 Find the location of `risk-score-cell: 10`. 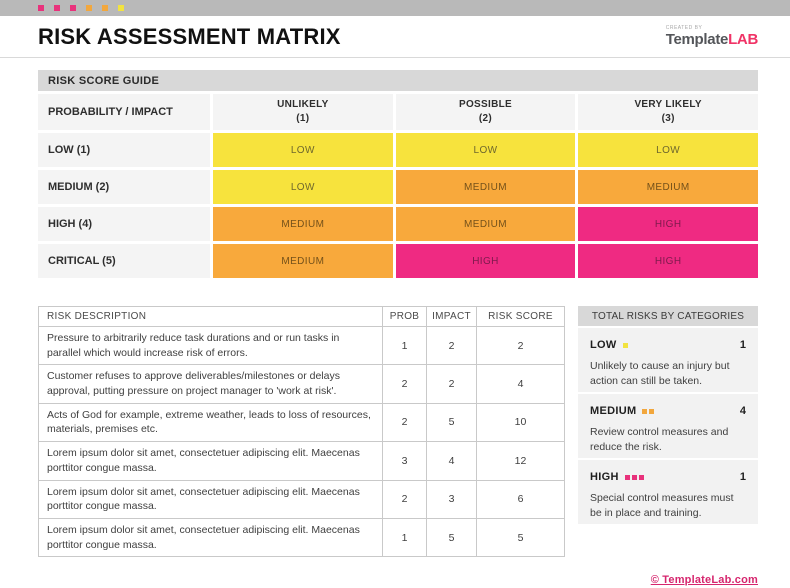

risk-score-cell: 10 is located at coordinates (520, 422).